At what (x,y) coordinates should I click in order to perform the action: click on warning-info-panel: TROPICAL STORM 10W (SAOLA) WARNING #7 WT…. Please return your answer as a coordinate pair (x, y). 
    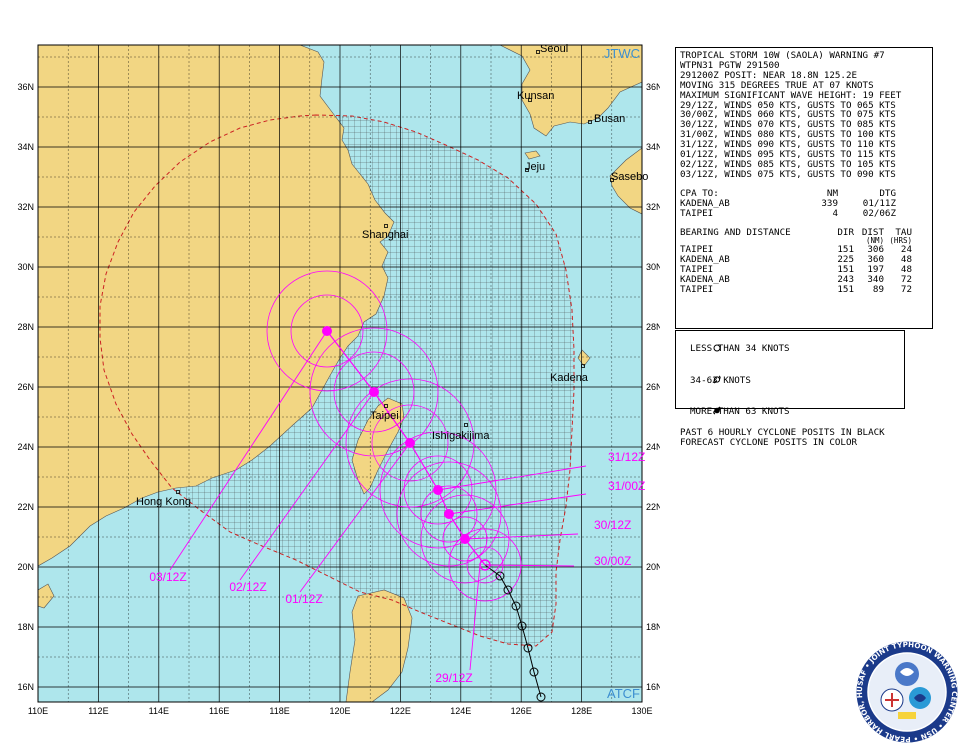
    Looking at the image, I should click on (804, 188).